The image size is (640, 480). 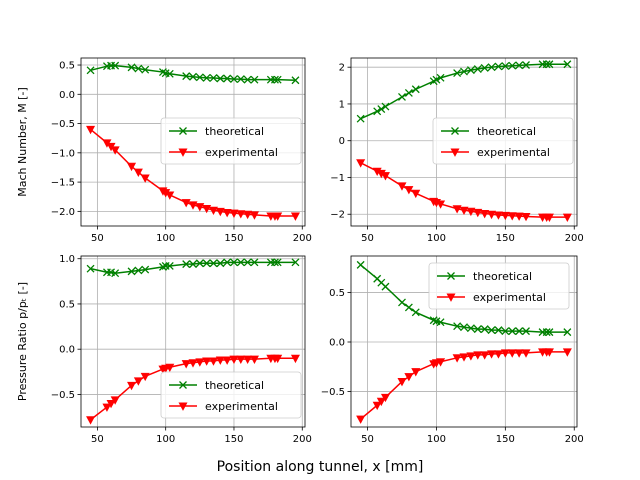 I want to click on y-tick-label: −2.0, so click(x=63, y=212).